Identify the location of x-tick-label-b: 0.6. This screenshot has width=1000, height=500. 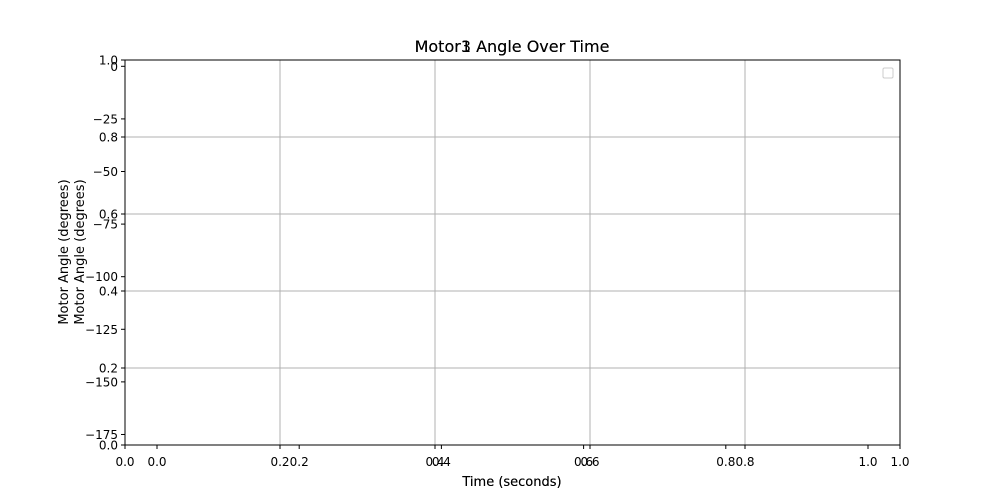
(583, 462).